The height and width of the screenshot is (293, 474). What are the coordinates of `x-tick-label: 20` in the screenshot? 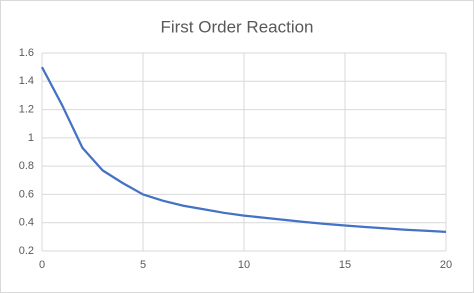 It's located at (446, 265).